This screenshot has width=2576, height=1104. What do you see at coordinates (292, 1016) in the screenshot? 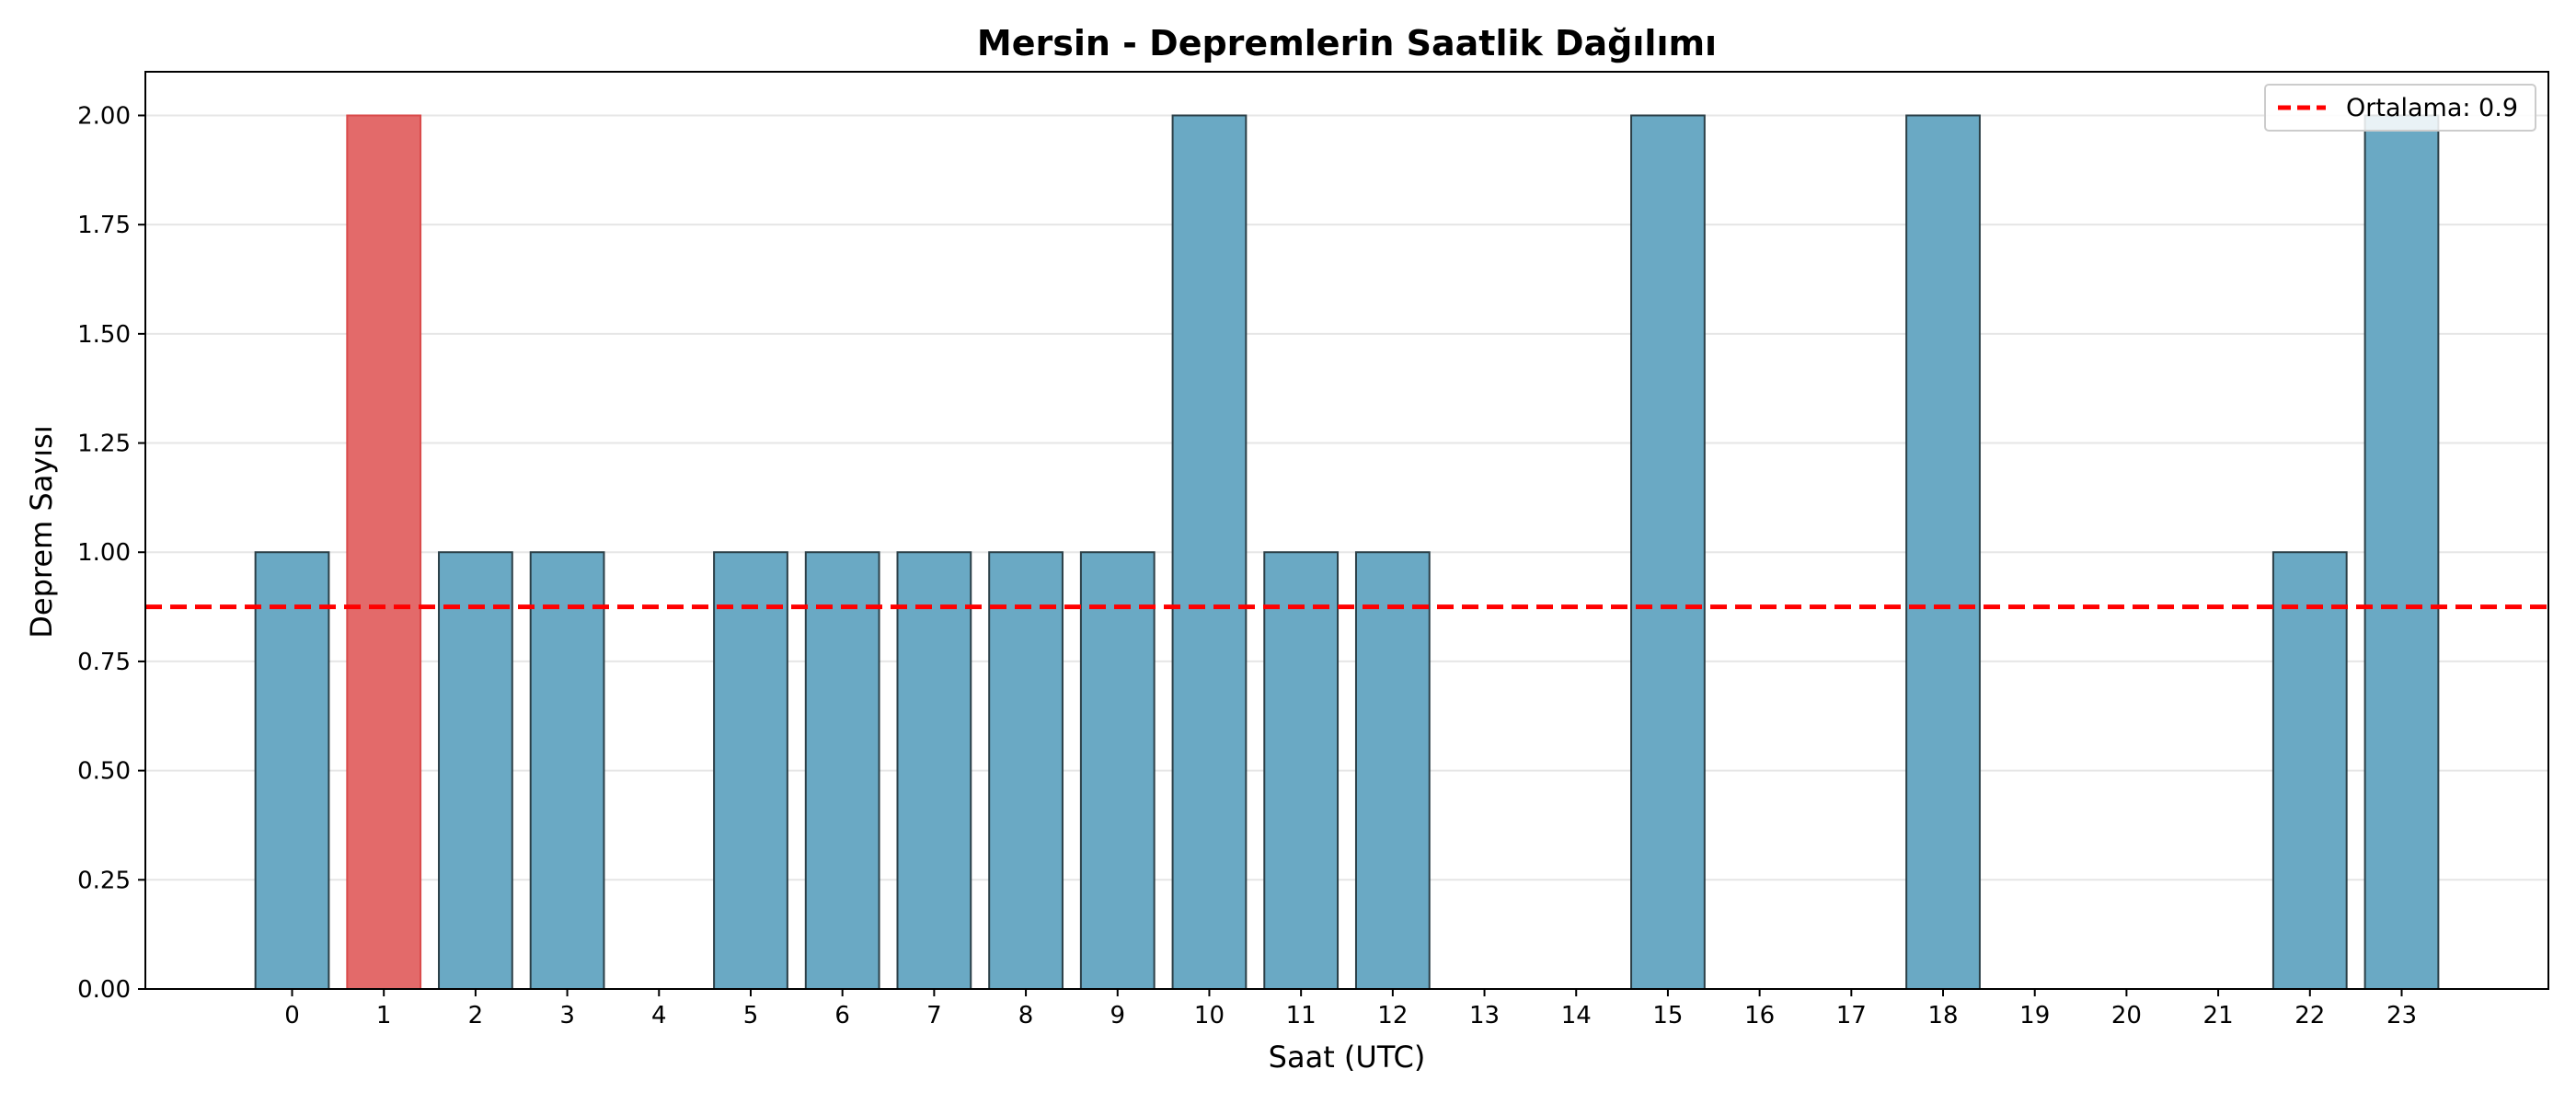
I see `x-tick-label: 0` at bounding box center [292, 1016].